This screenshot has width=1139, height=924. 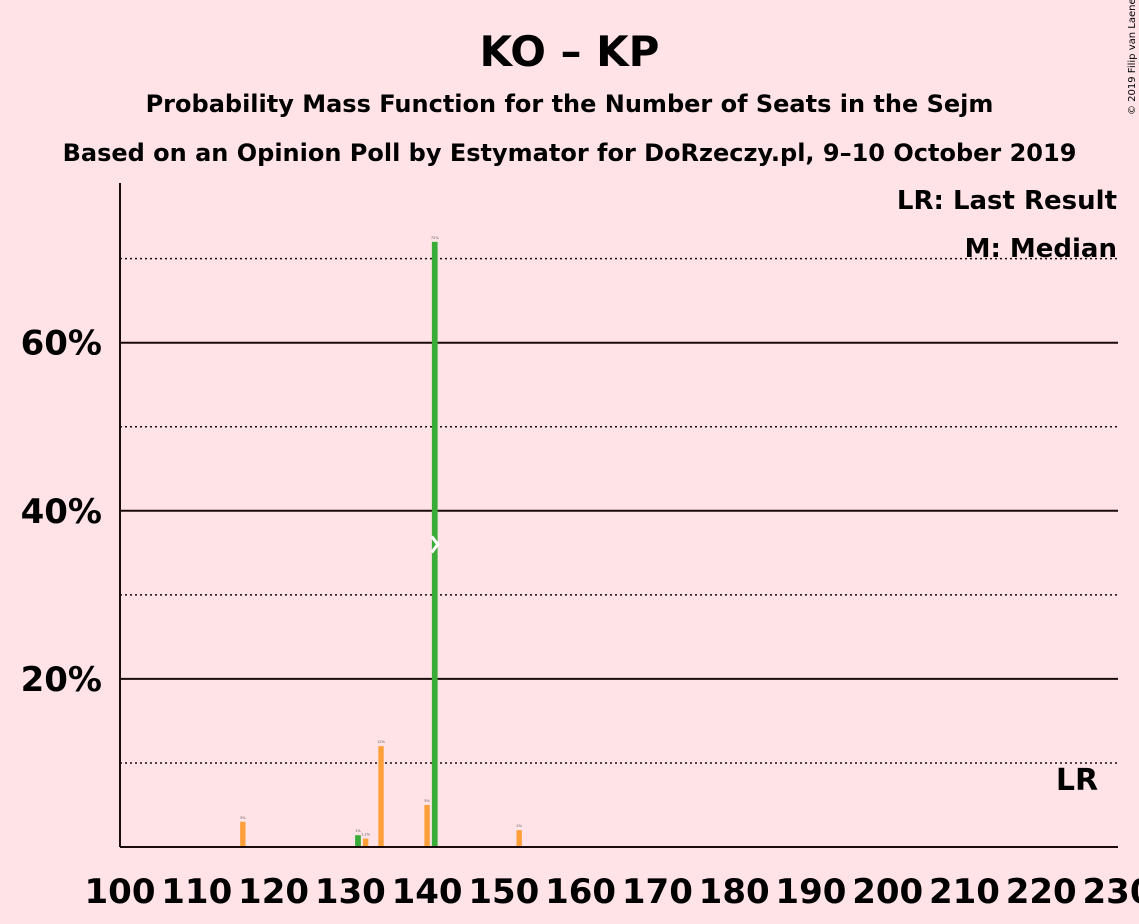 What do you see at coordinates (1077, 780) in the screenshot?
I see `last-result-marker: LR` at bounding box center [1077, 780].